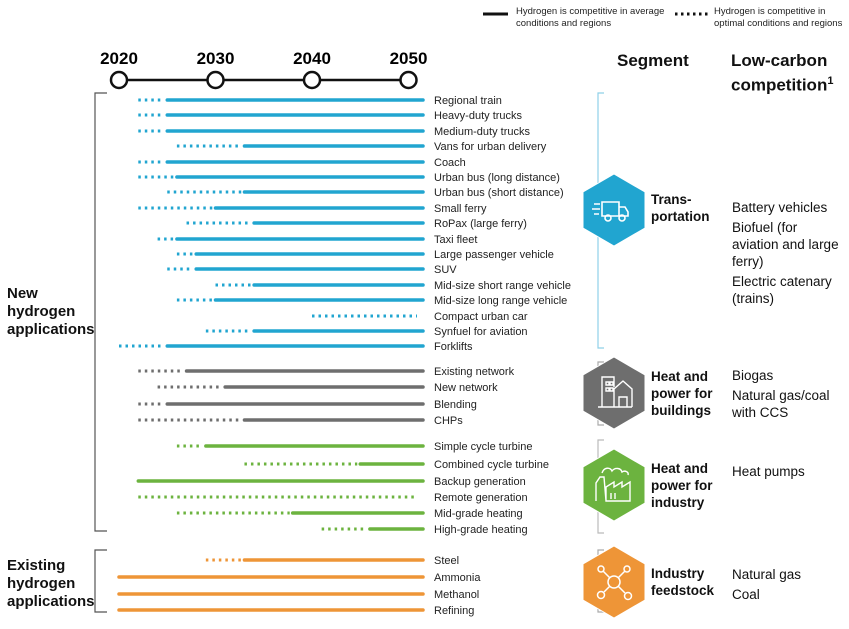  What do you see at coordinates (478, 116) in the screenshot?
I see `row-label: Heavy-duty trucks` at bounding box center [478, 116].